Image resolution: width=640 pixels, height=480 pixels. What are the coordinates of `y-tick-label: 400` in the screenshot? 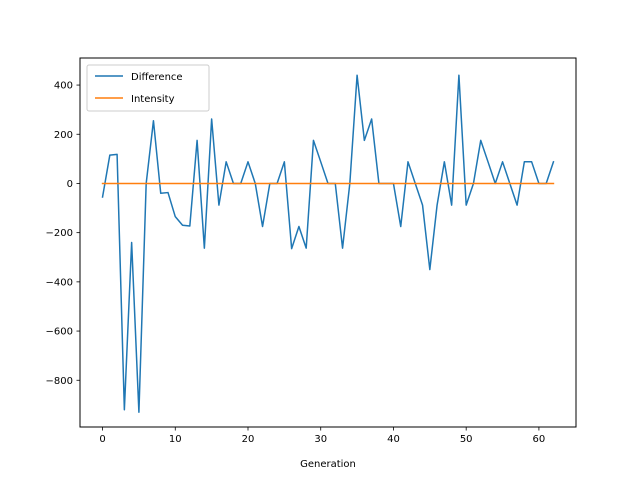 It's located at (63, 86).